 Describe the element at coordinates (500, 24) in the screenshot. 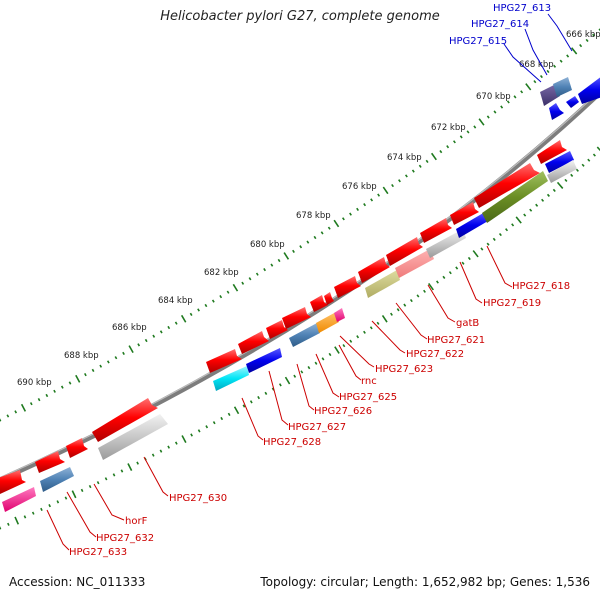

I see `gene-label: HPG27_614` at that location.